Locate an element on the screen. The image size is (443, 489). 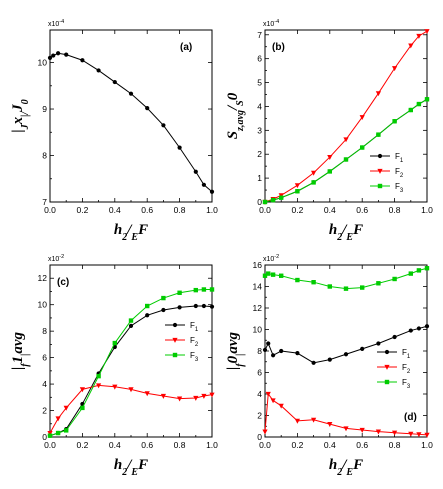
x-tick-label: 0.6 is located at coordinates (147, 210).